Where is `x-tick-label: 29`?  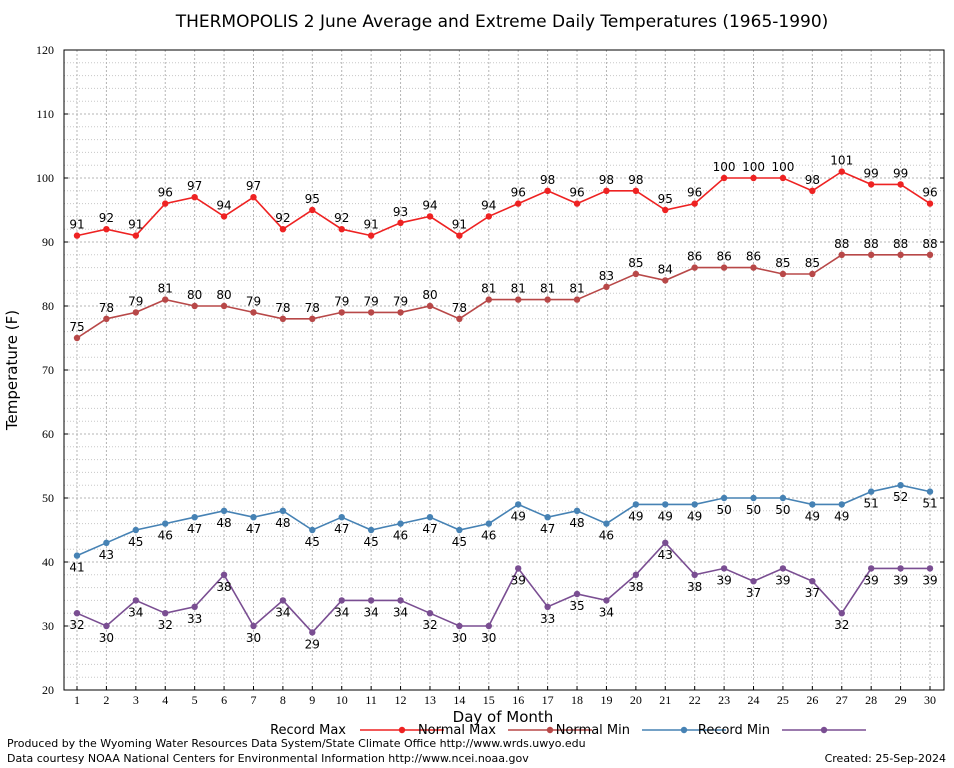
x-tick-label: 29 is located at coordinates (901, 700).